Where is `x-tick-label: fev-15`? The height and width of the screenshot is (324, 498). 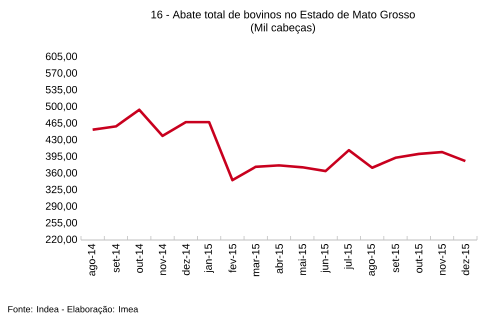
x-tick-label: fev-15 is located at coordinates (232, 258).